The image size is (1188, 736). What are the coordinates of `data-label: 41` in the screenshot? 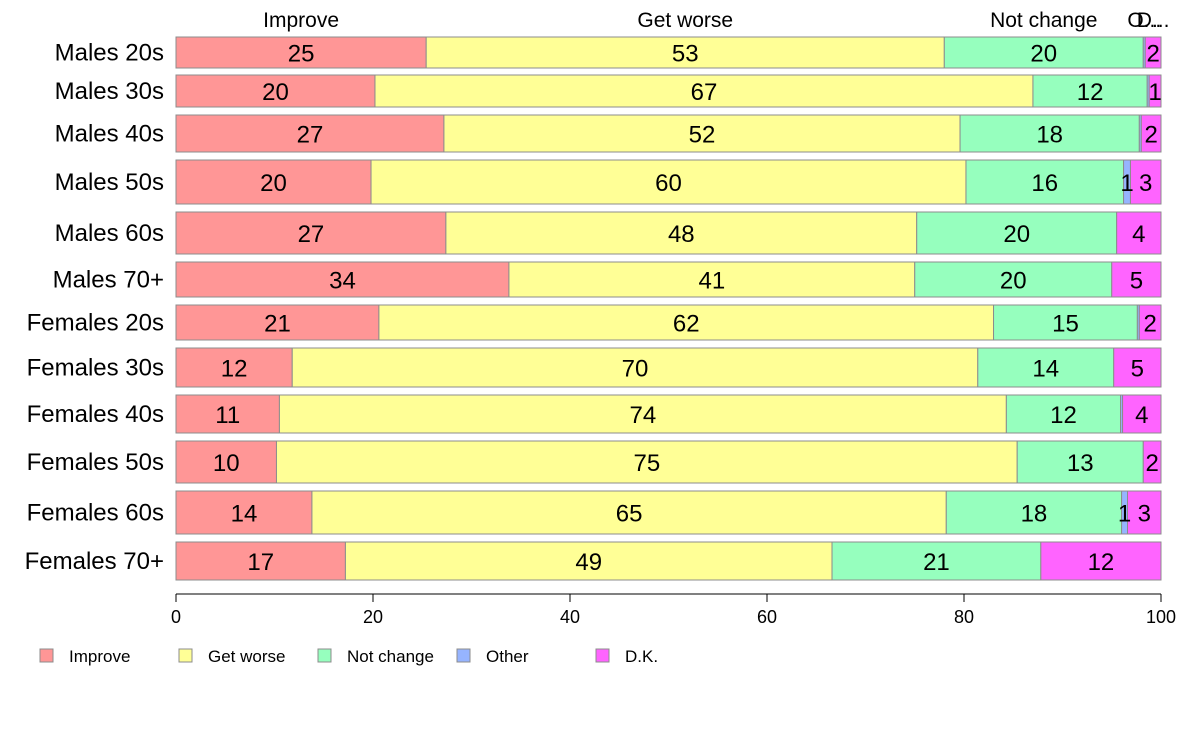 It's located at (711, 281).